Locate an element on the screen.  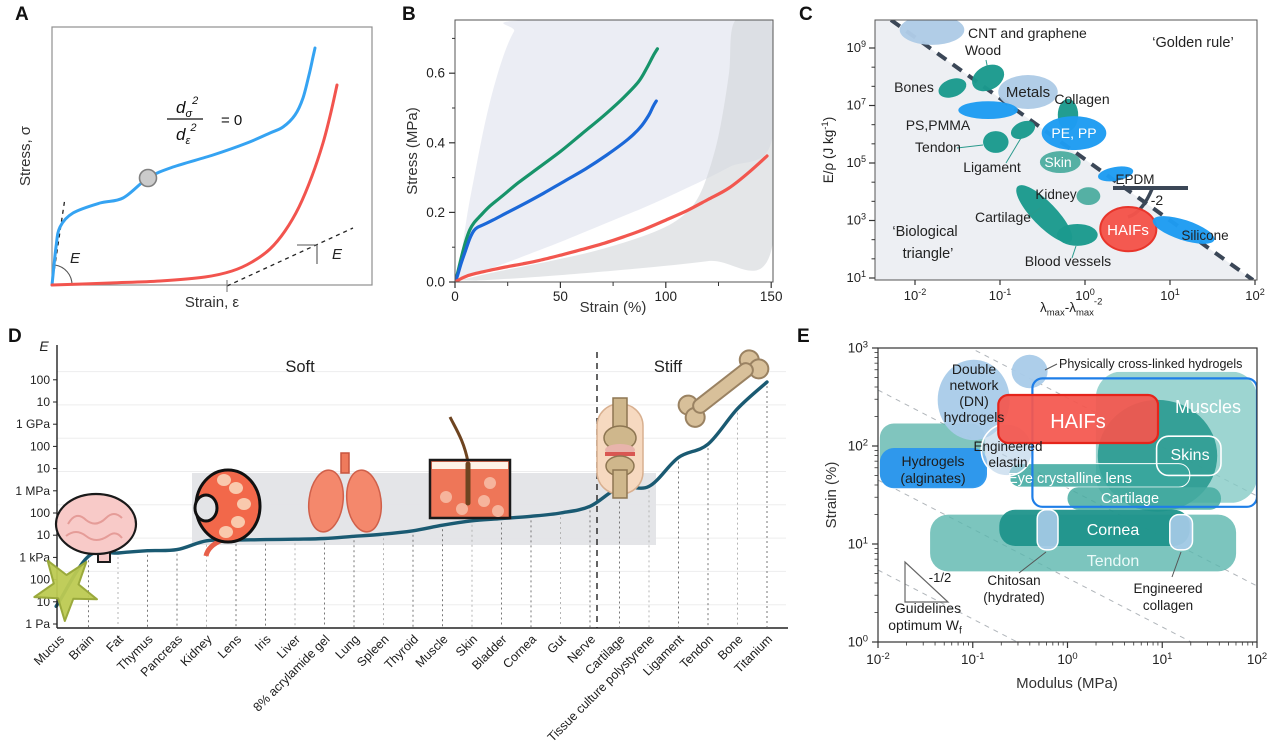
label-metals: Metals is located at coordinates (1028, 92).